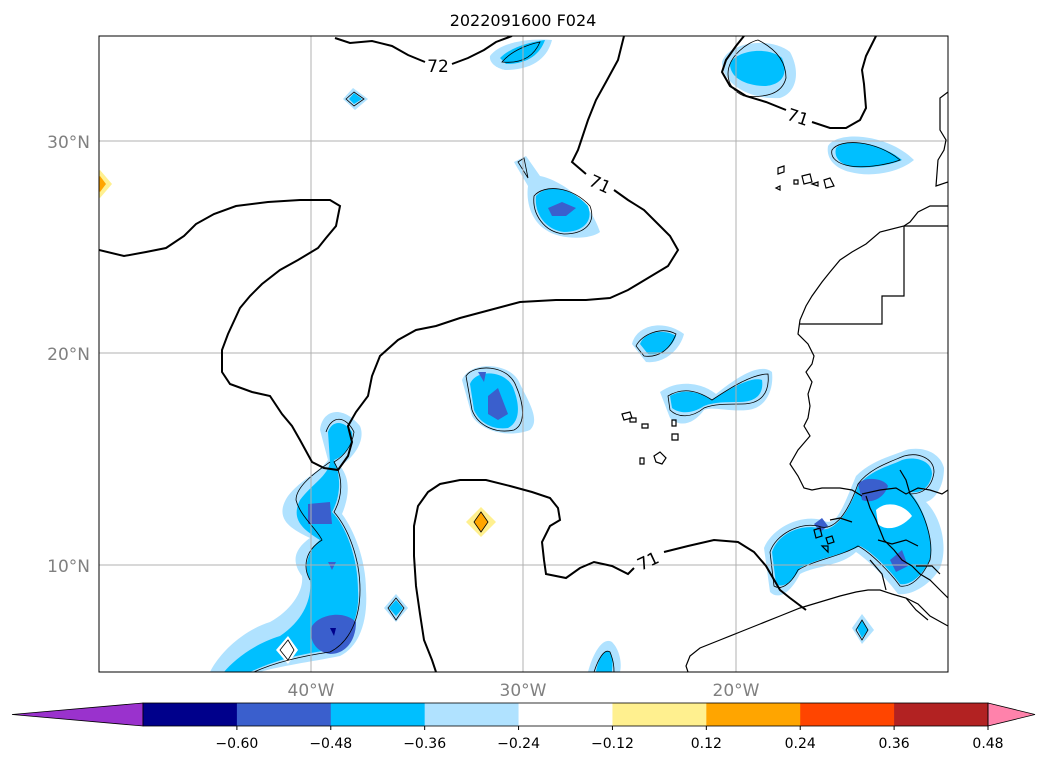 The image size is (1047, 765). Describe the element at coordinates (1011, 714) in the screenshot. I see `colorbar-extend-high` at that location.